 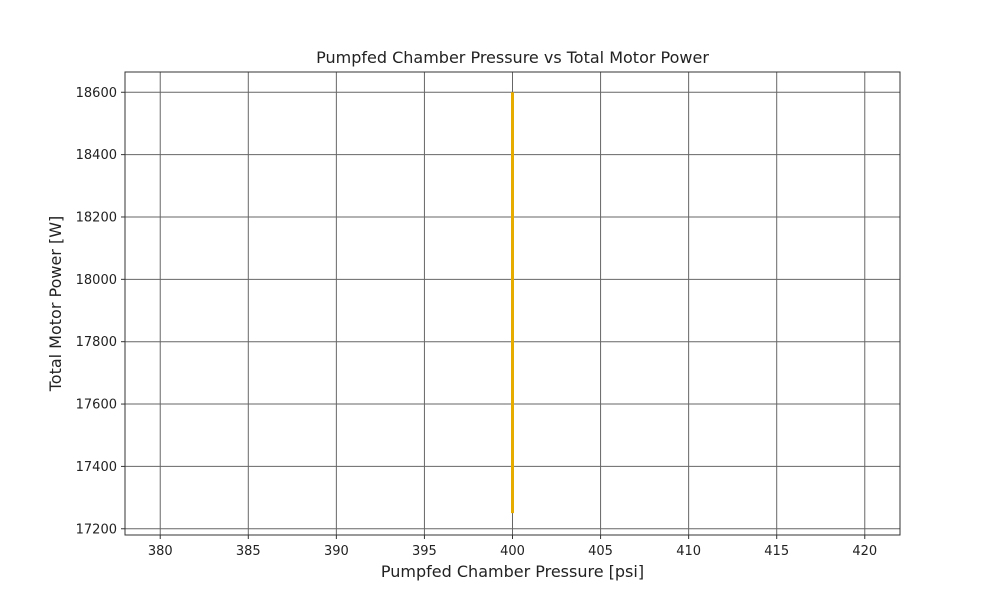 What do you see at coordinates (512, 571) in the screenshot?
I see `x-axis-title: Pumpfed Chamber Pressure [psi]` at bounding box center [512, 571].